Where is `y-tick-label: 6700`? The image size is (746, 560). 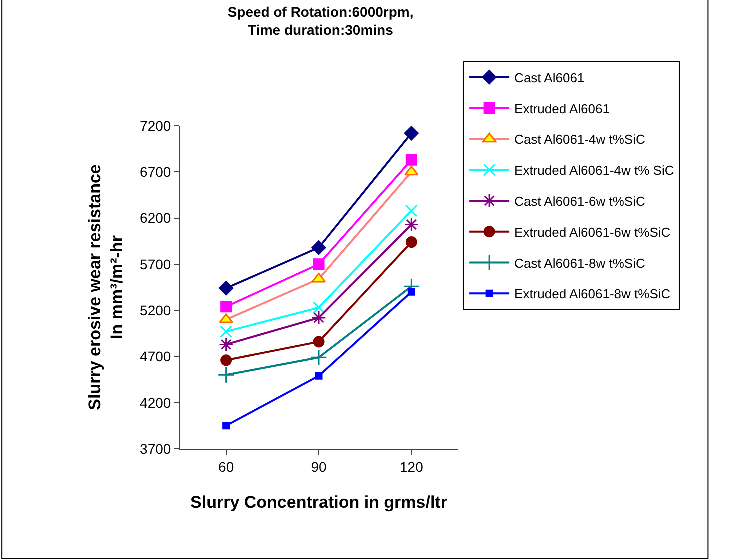
y-tick-label: 6700 is located at coordinates (156, 172).